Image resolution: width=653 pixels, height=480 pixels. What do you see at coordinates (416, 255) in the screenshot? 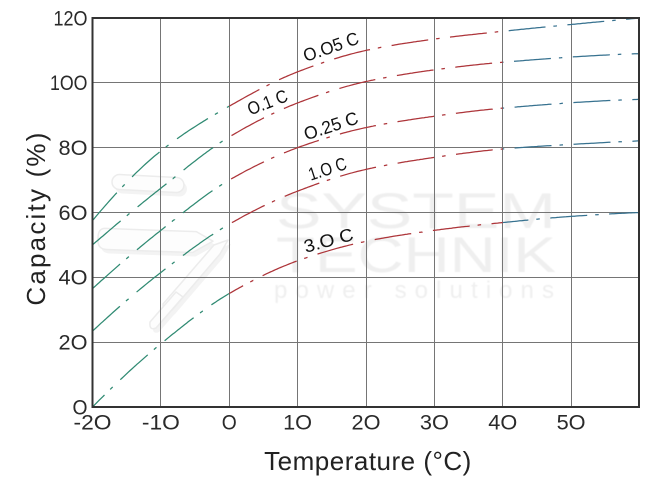
I see `svg-text: TECHNIK` at bounding box center [416, 255].